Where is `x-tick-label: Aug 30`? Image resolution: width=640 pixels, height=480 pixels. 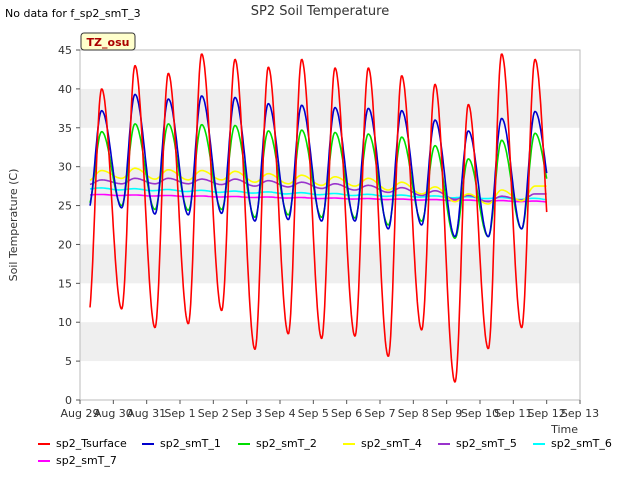 x-tick-label: Aug 30 is located at coordinates (113, 413).